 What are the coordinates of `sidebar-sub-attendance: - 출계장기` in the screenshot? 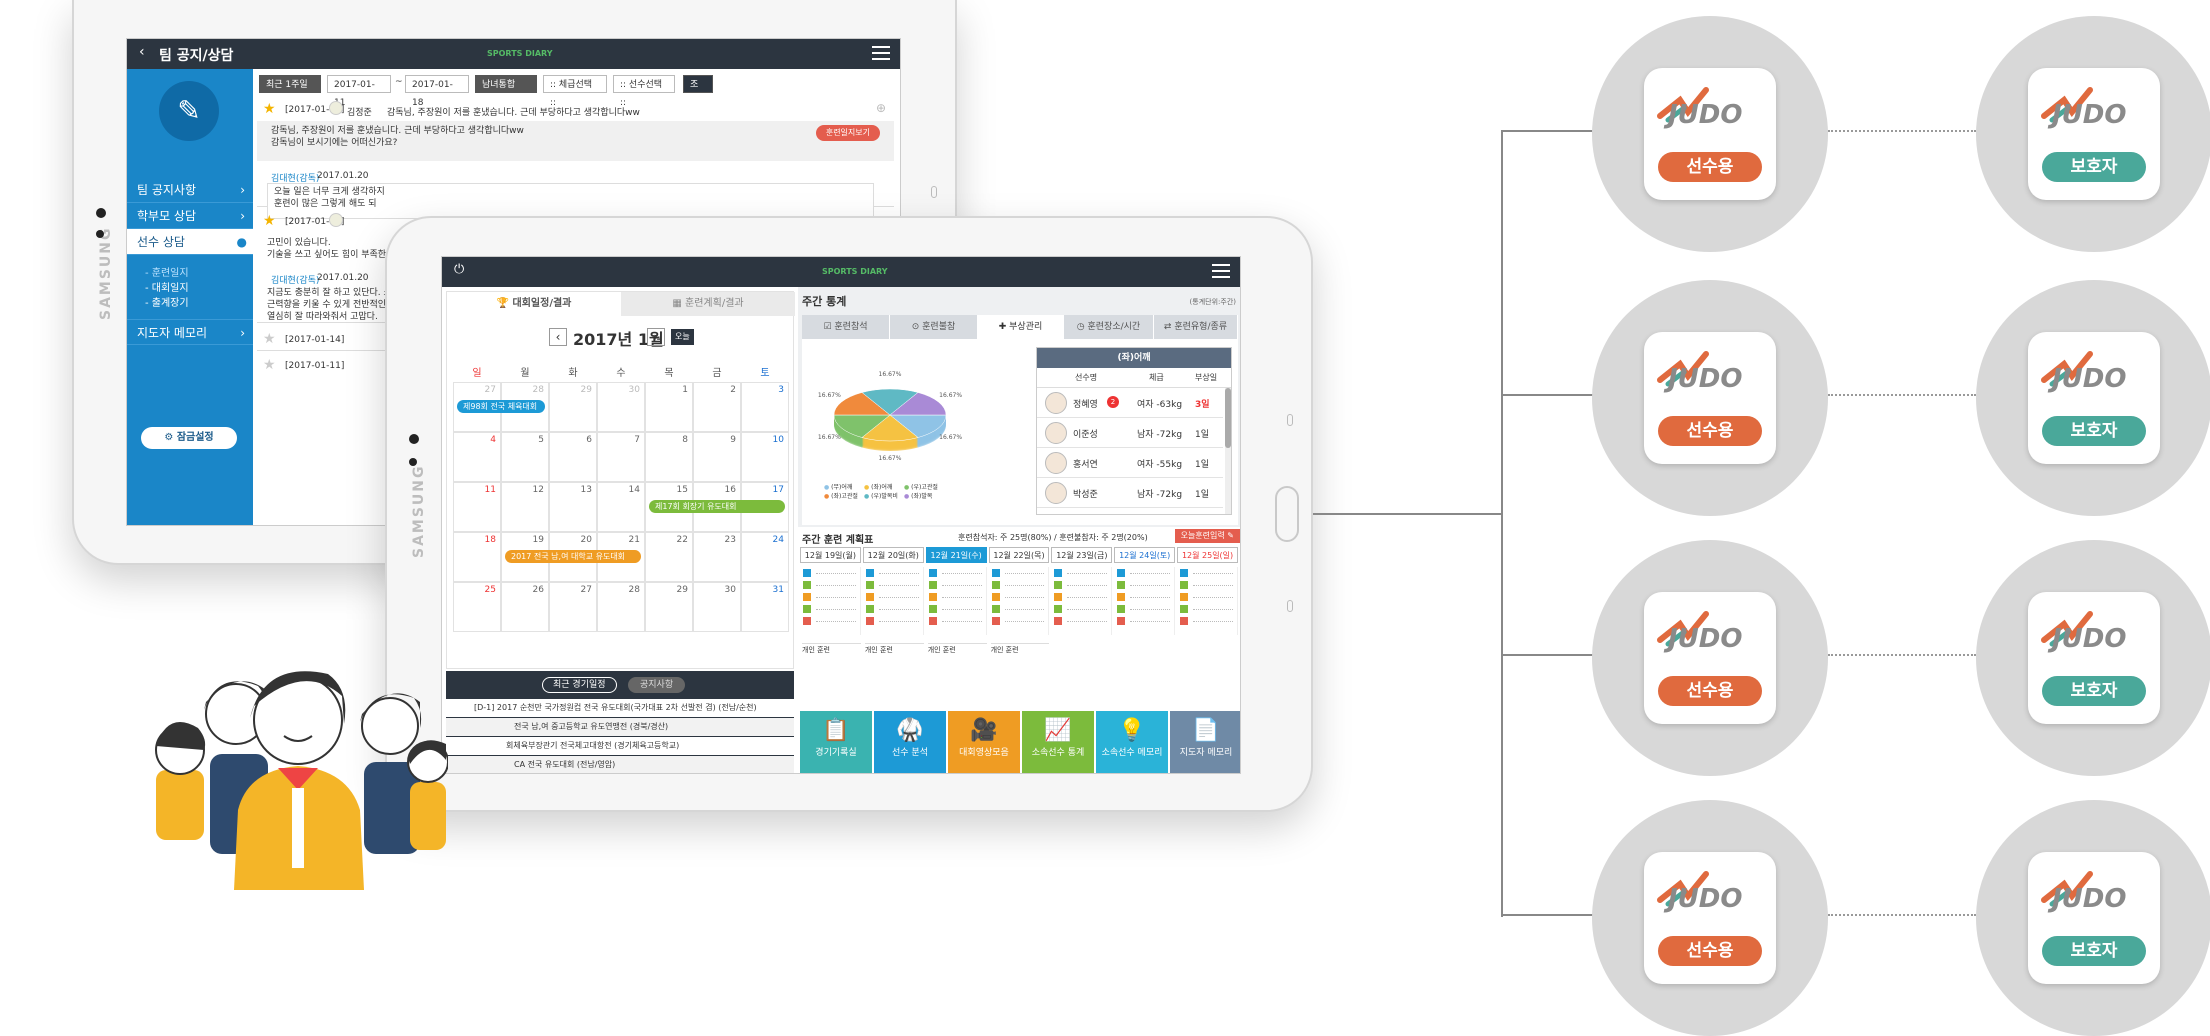 It's located at (167, 303).